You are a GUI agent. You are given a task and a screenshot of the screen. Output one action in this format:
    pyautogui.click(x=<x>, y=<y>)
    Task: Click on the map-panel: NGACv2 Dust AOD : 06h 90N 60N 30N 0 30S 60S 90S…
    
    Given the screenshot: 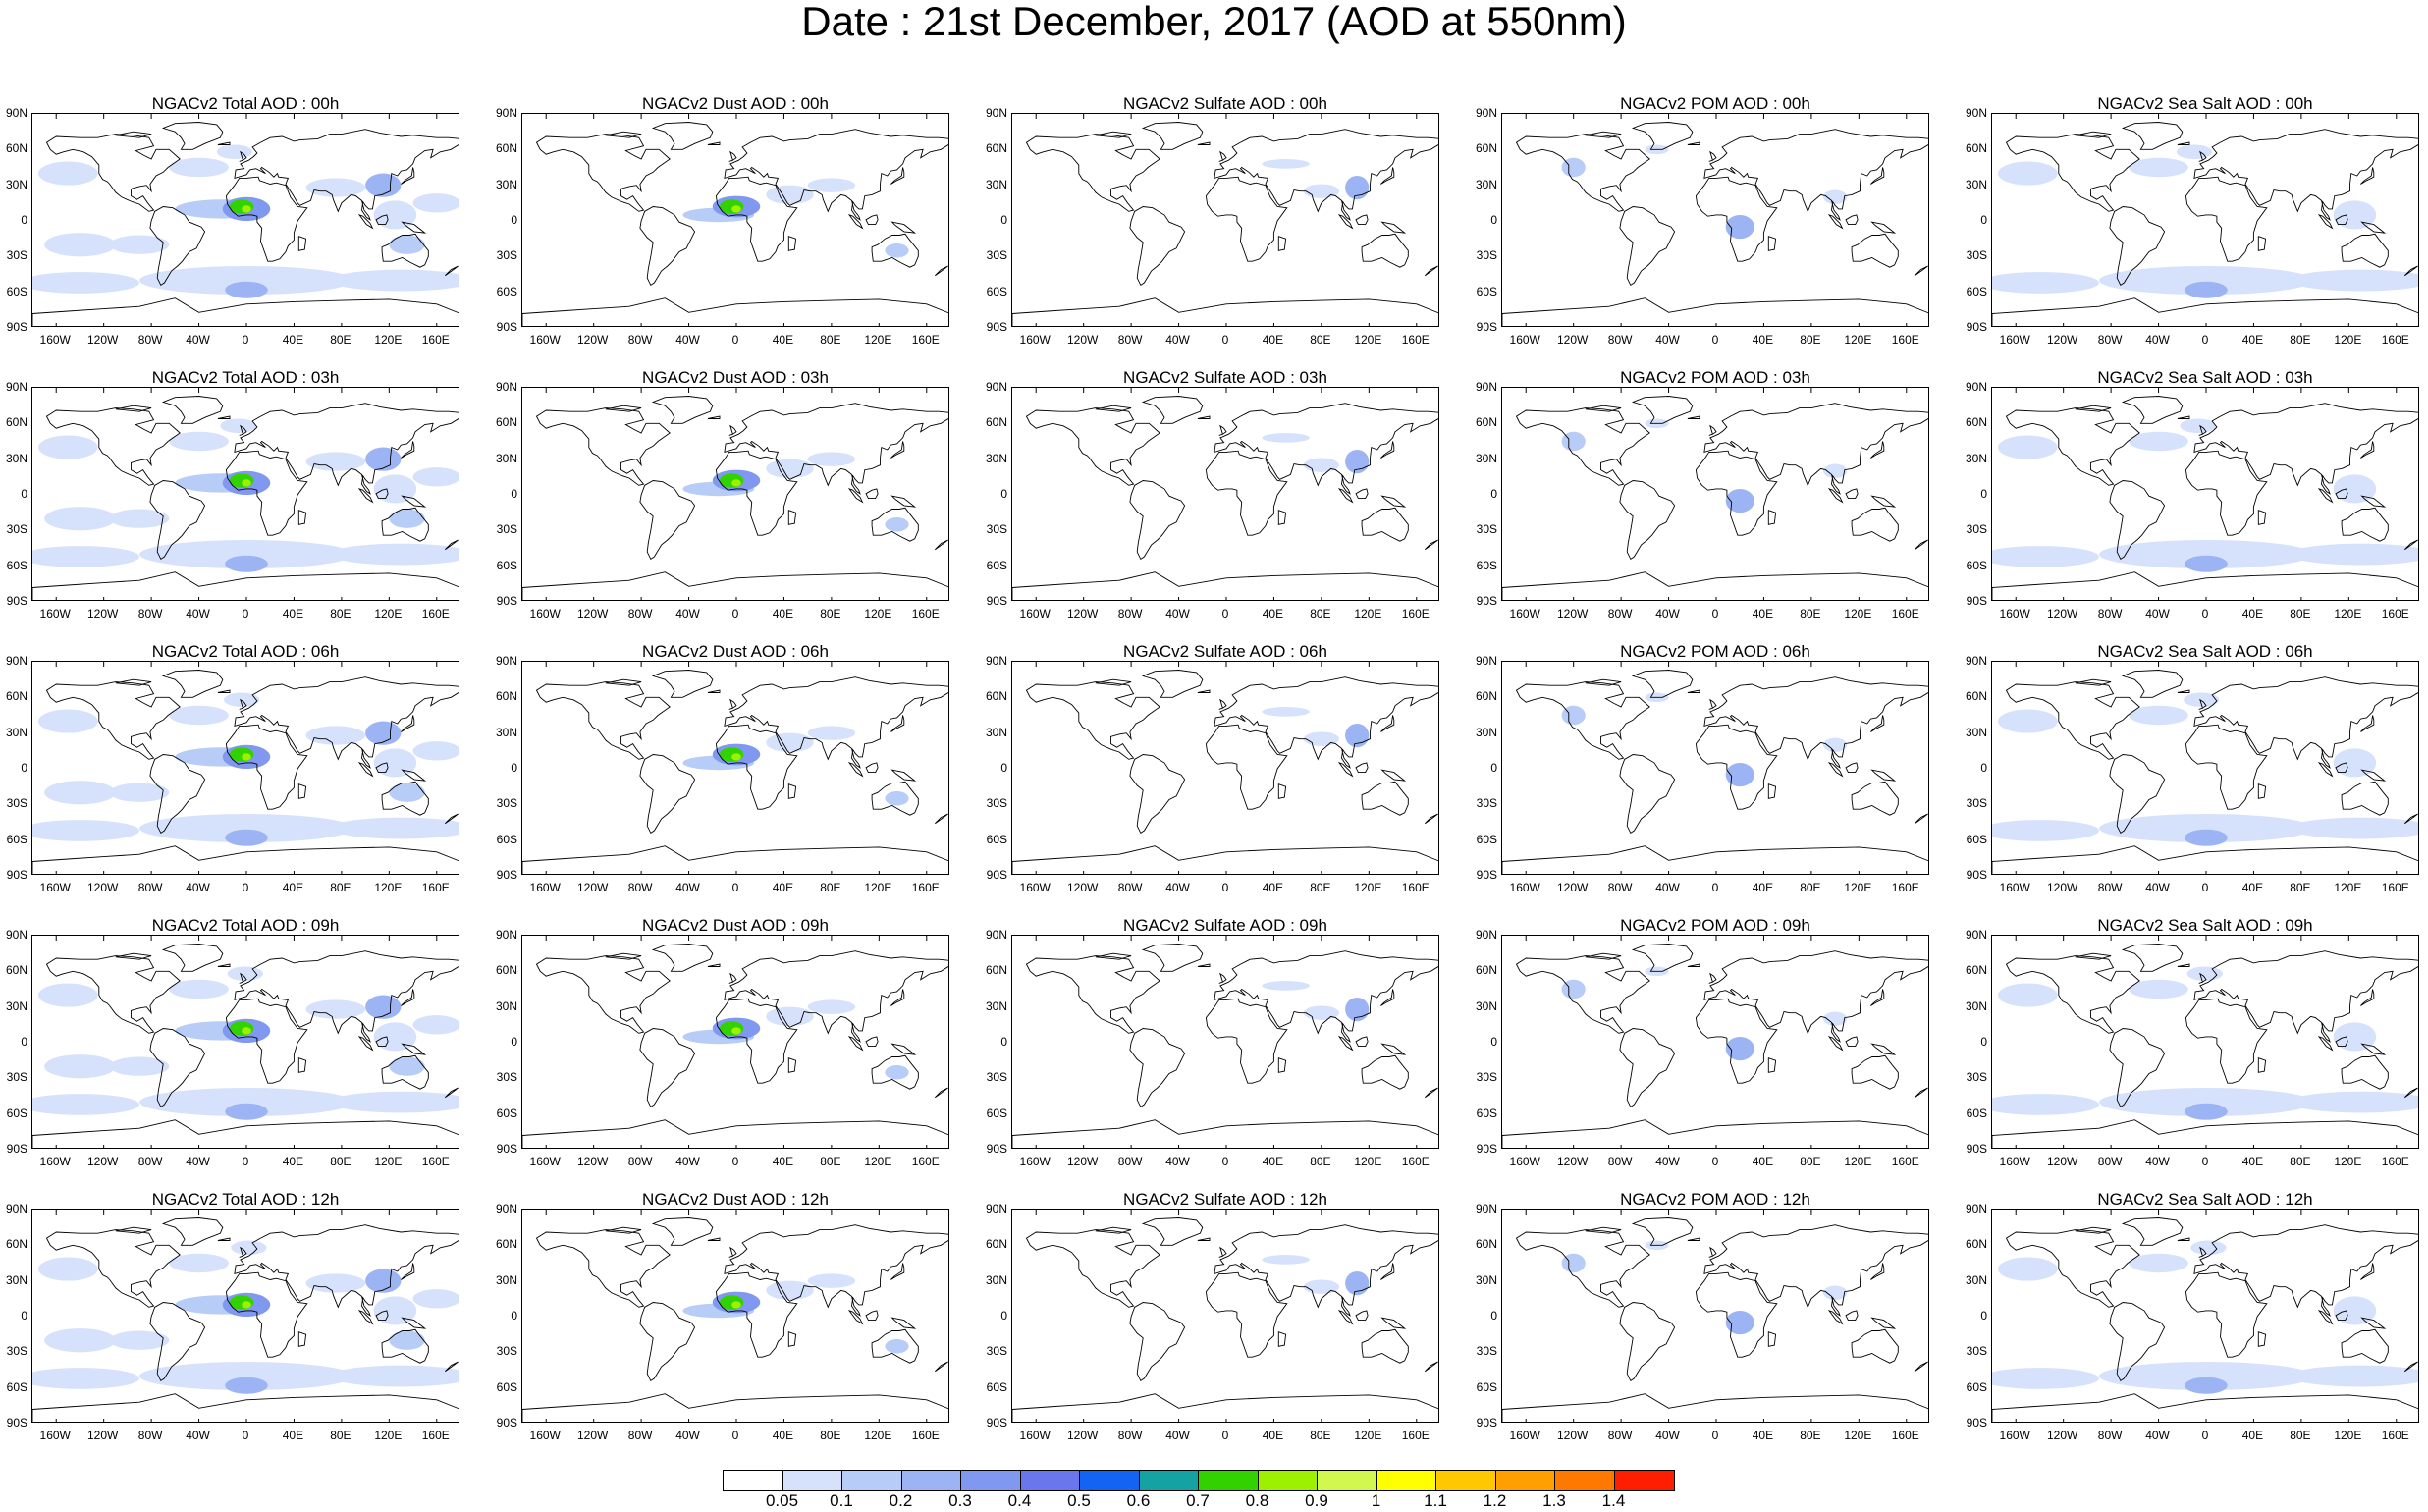 What is the action you would take?
    pyautogui.click(x=723, y=768)
    